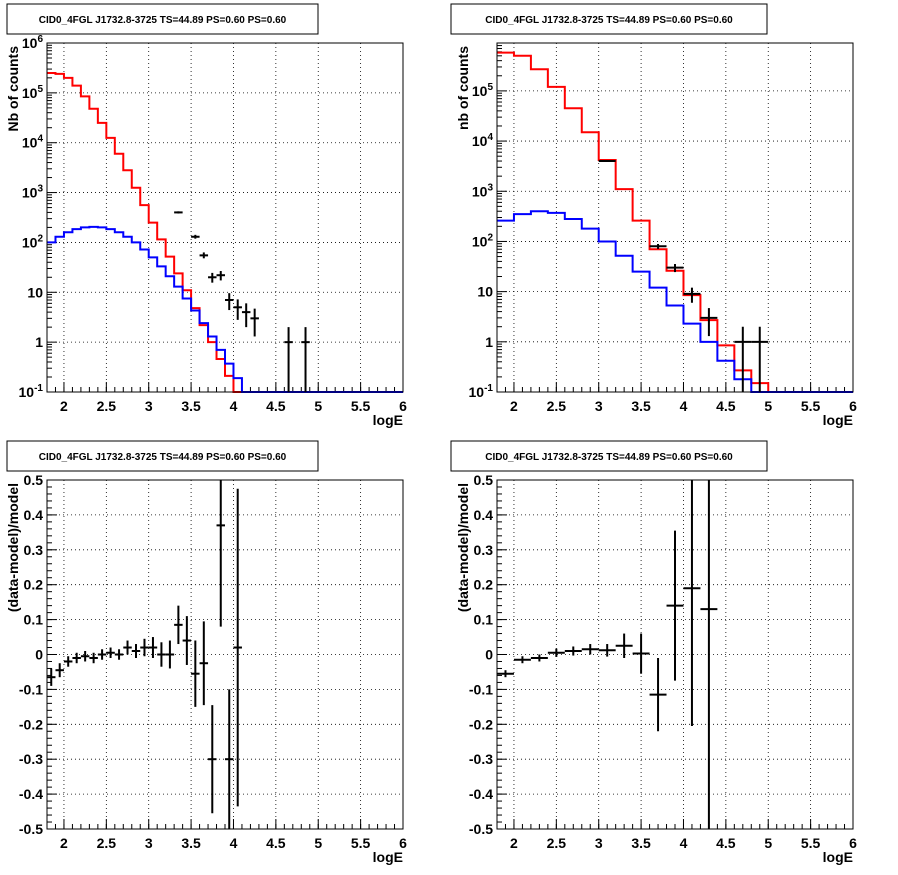  What do you see at coordinates (39, 655) in the screenshot?
I see `y-tick-label: 0` at bounding box center [39, 655].